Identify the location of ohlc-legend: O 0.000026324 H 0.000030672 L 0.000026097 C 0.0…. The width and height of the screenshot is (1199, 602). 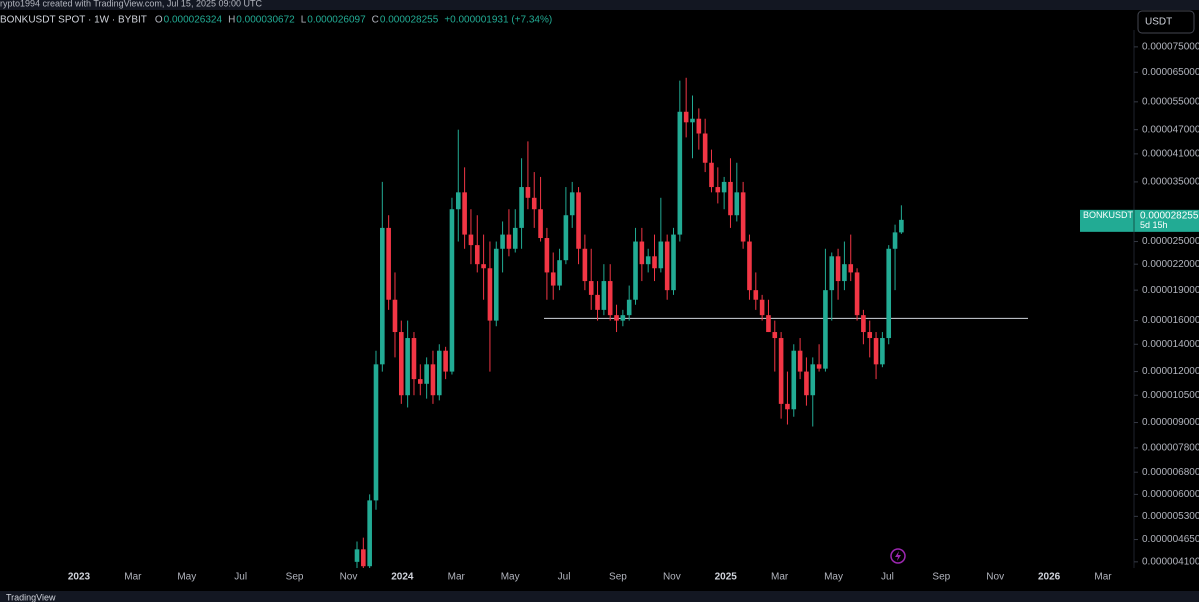
(353, 20).